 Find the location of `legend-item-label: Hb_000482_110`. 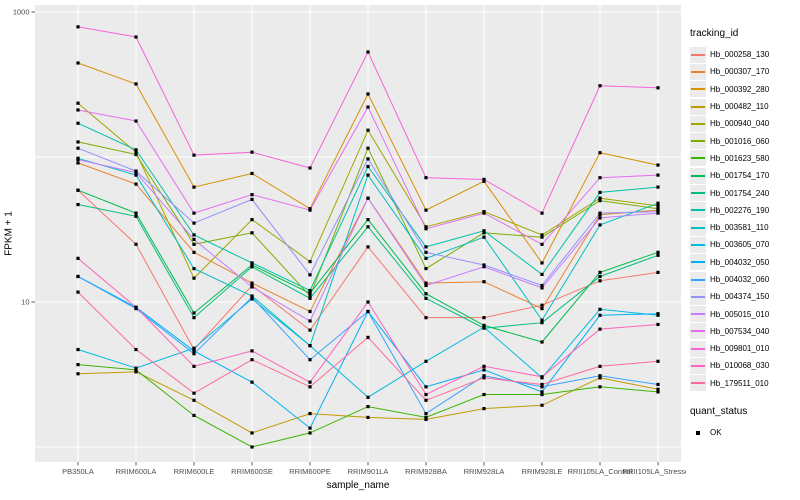

legend-item-label: Hb_000482_110 is located at coordinates (739, 107).